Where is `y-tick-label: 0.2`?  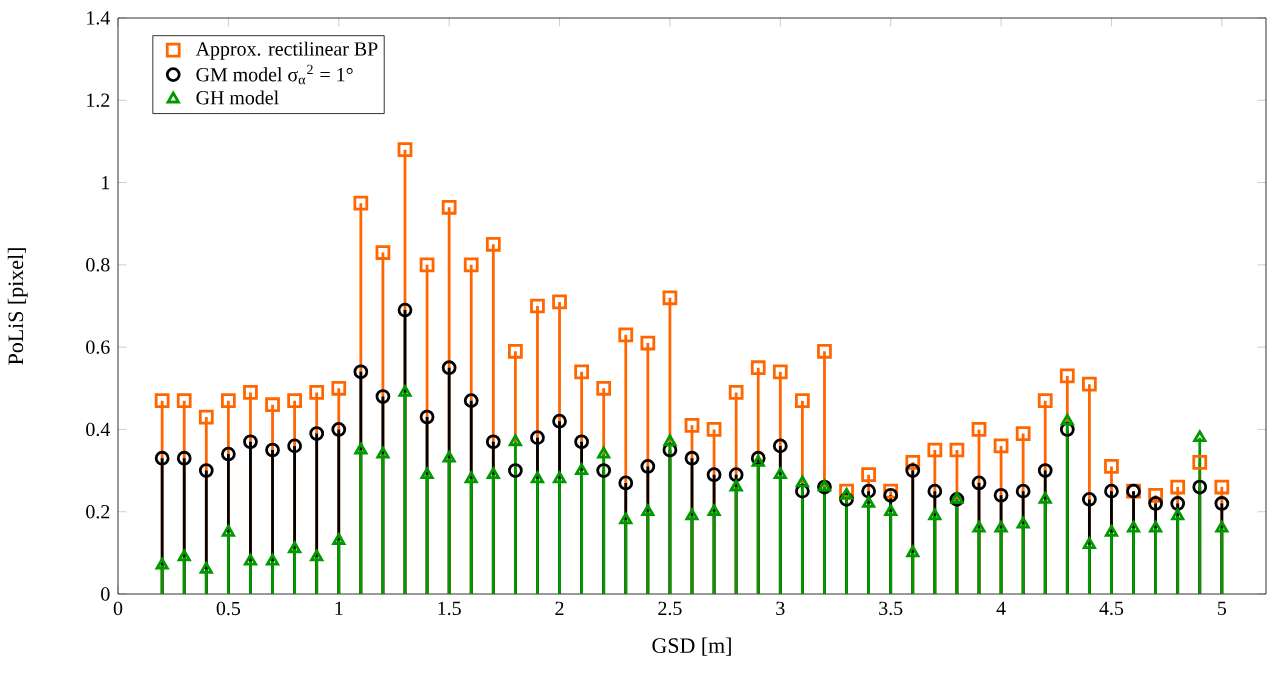 y-tick-label: 0.2 is located at coordinates (98, 511).